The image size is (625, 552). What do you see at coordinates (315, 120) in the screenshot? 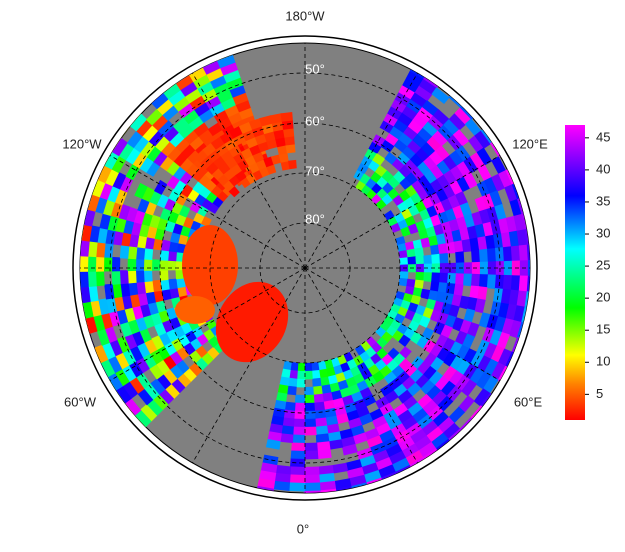
I see `lat-label: 60°` at bounding box center [315, 120].